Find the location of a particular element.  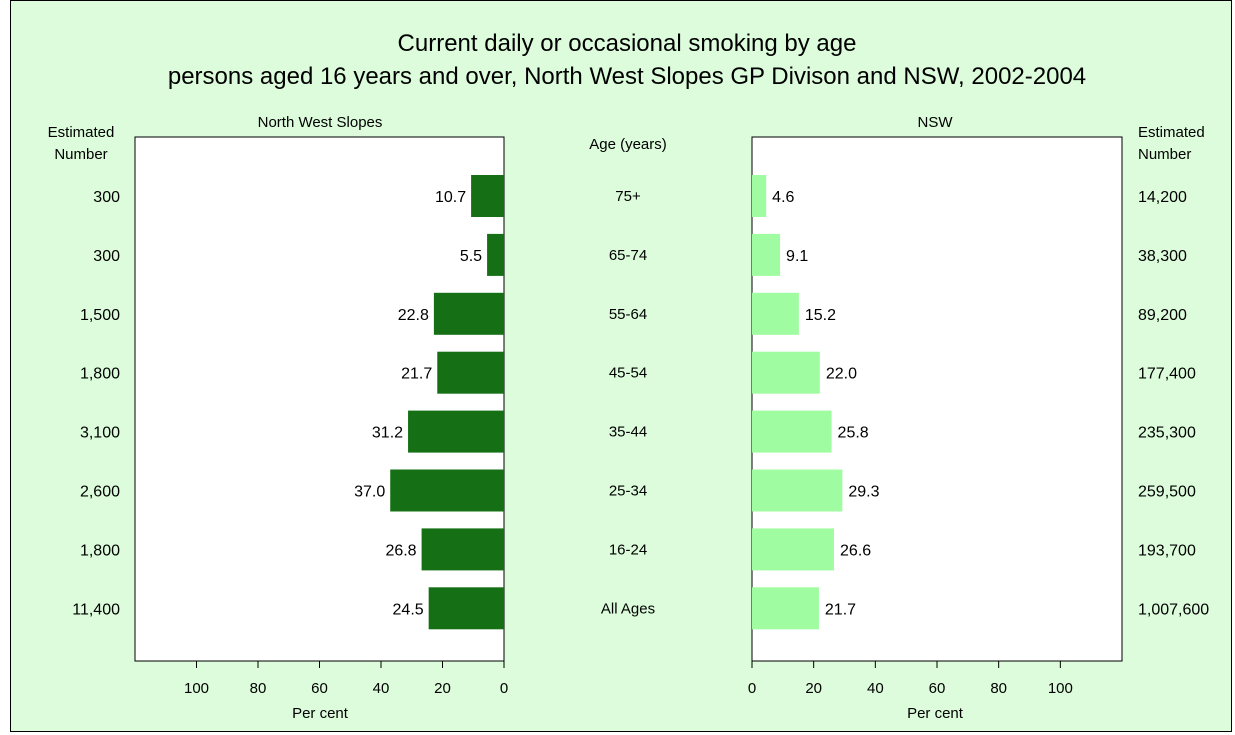

left-estimated-6: 1,800 is located at coordinates (100, 550).